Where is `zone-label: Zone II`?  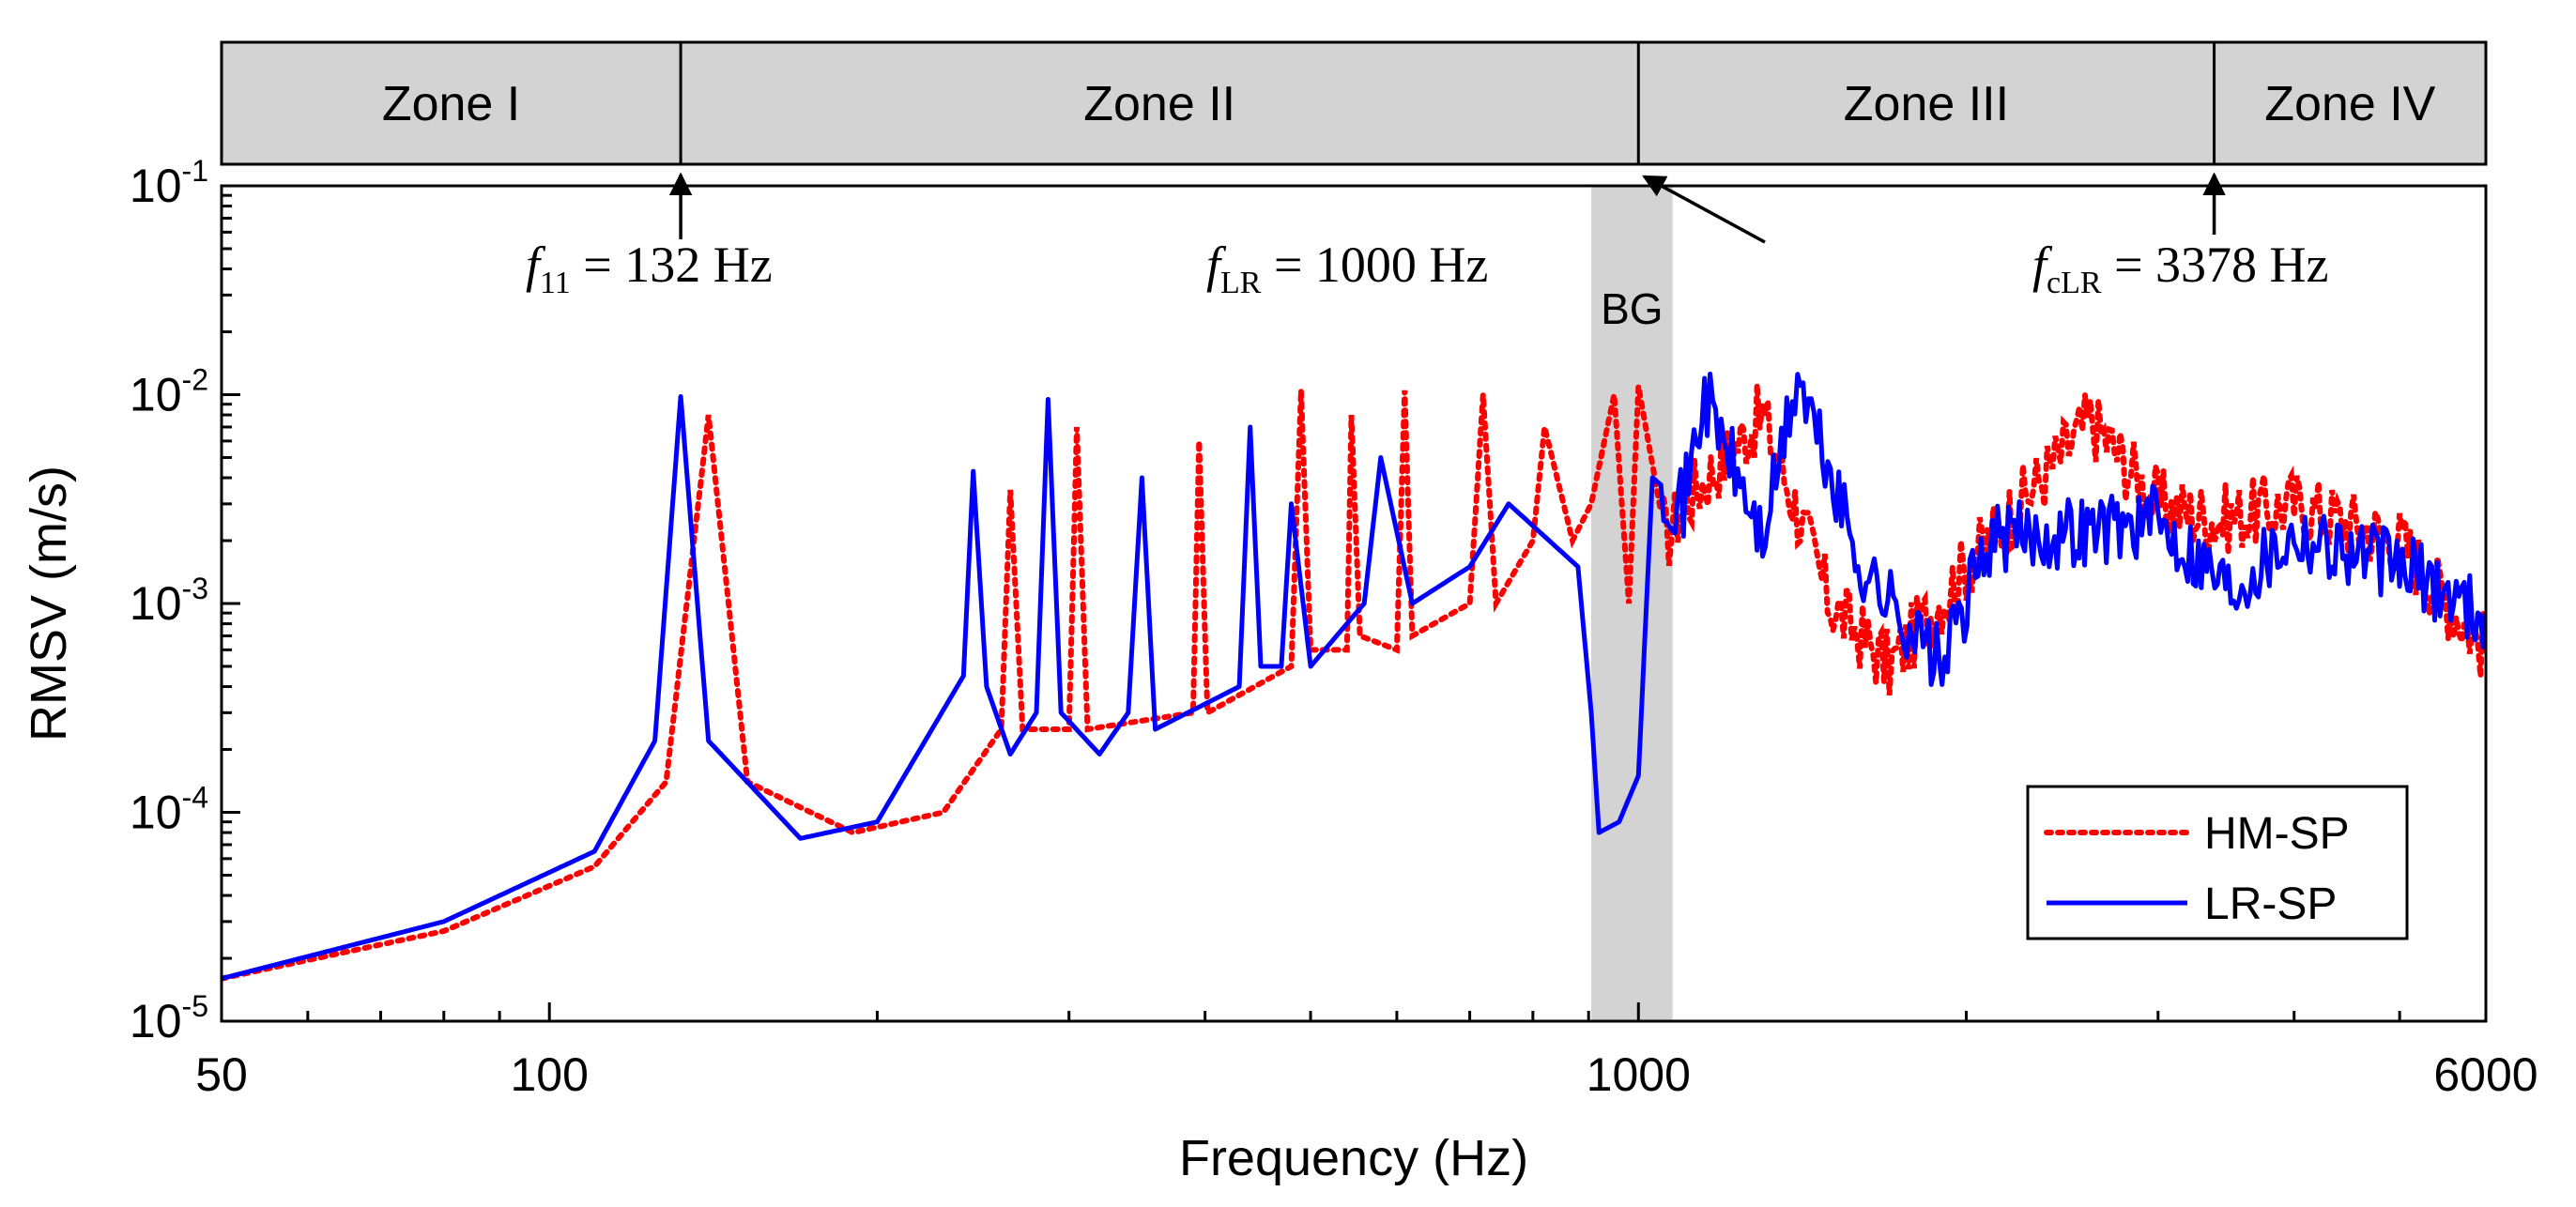
zone-label: Zone II is located at coordinates (1159, 104).